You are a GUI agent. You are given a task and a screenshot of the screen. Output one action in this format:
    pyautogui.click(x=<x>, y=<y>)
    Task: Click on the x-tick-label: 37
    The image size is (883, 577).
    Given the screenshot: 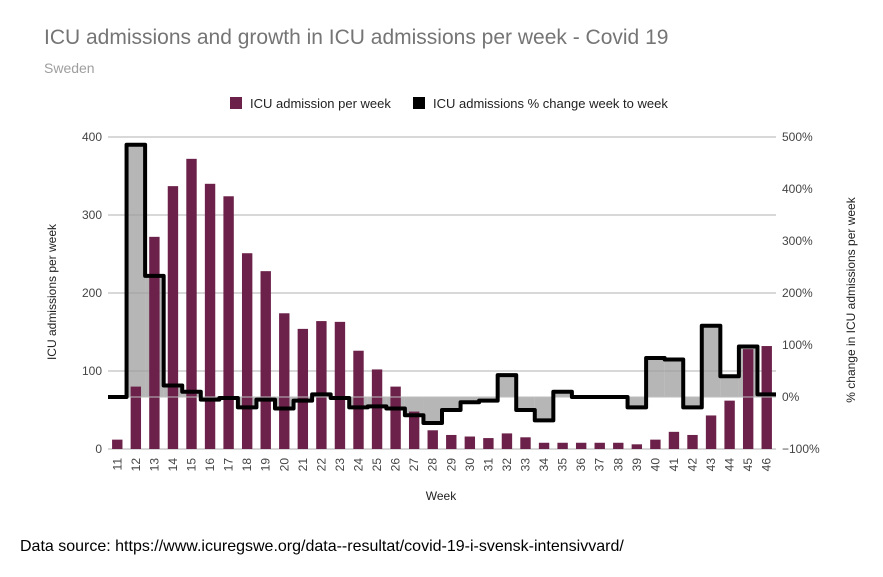 What is the action you would take?
    pyautogui.click(x=600, y=465)
    